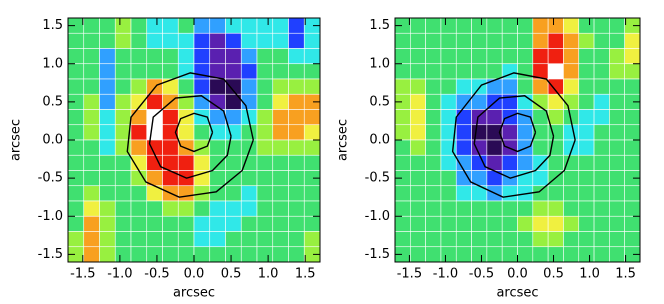 This screenshot has height=304, width=664. Describe the element at coordinates (379, 140) in the screenshot. I see `y-tick-label: 0.0` at that location.